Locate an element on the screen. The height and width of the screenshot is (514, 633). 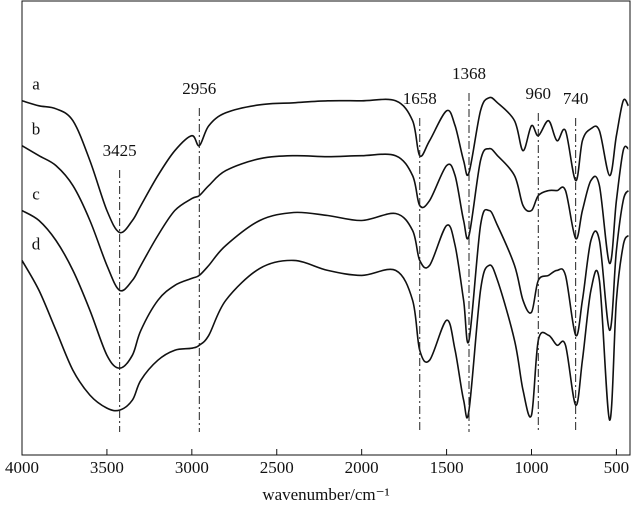
annotation-label: 3425 is located at coordinates (120, 150).